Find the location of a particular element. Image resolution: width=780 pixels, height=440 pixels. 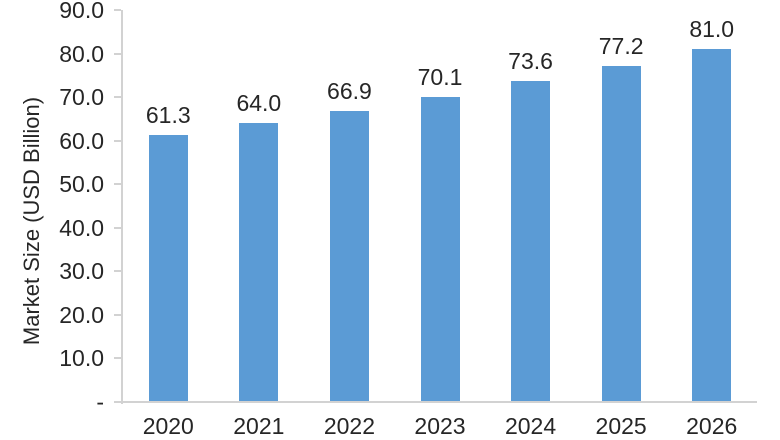

bar-2020 is located at coordinates (168, 268).